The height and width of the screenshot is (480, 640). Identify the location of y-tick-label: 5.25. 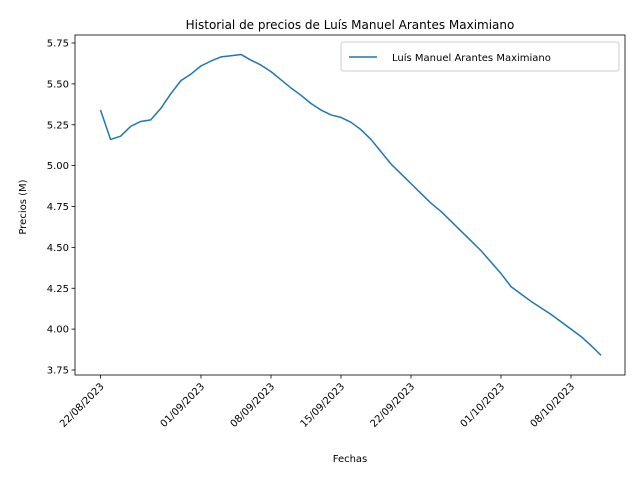
(58, 125).